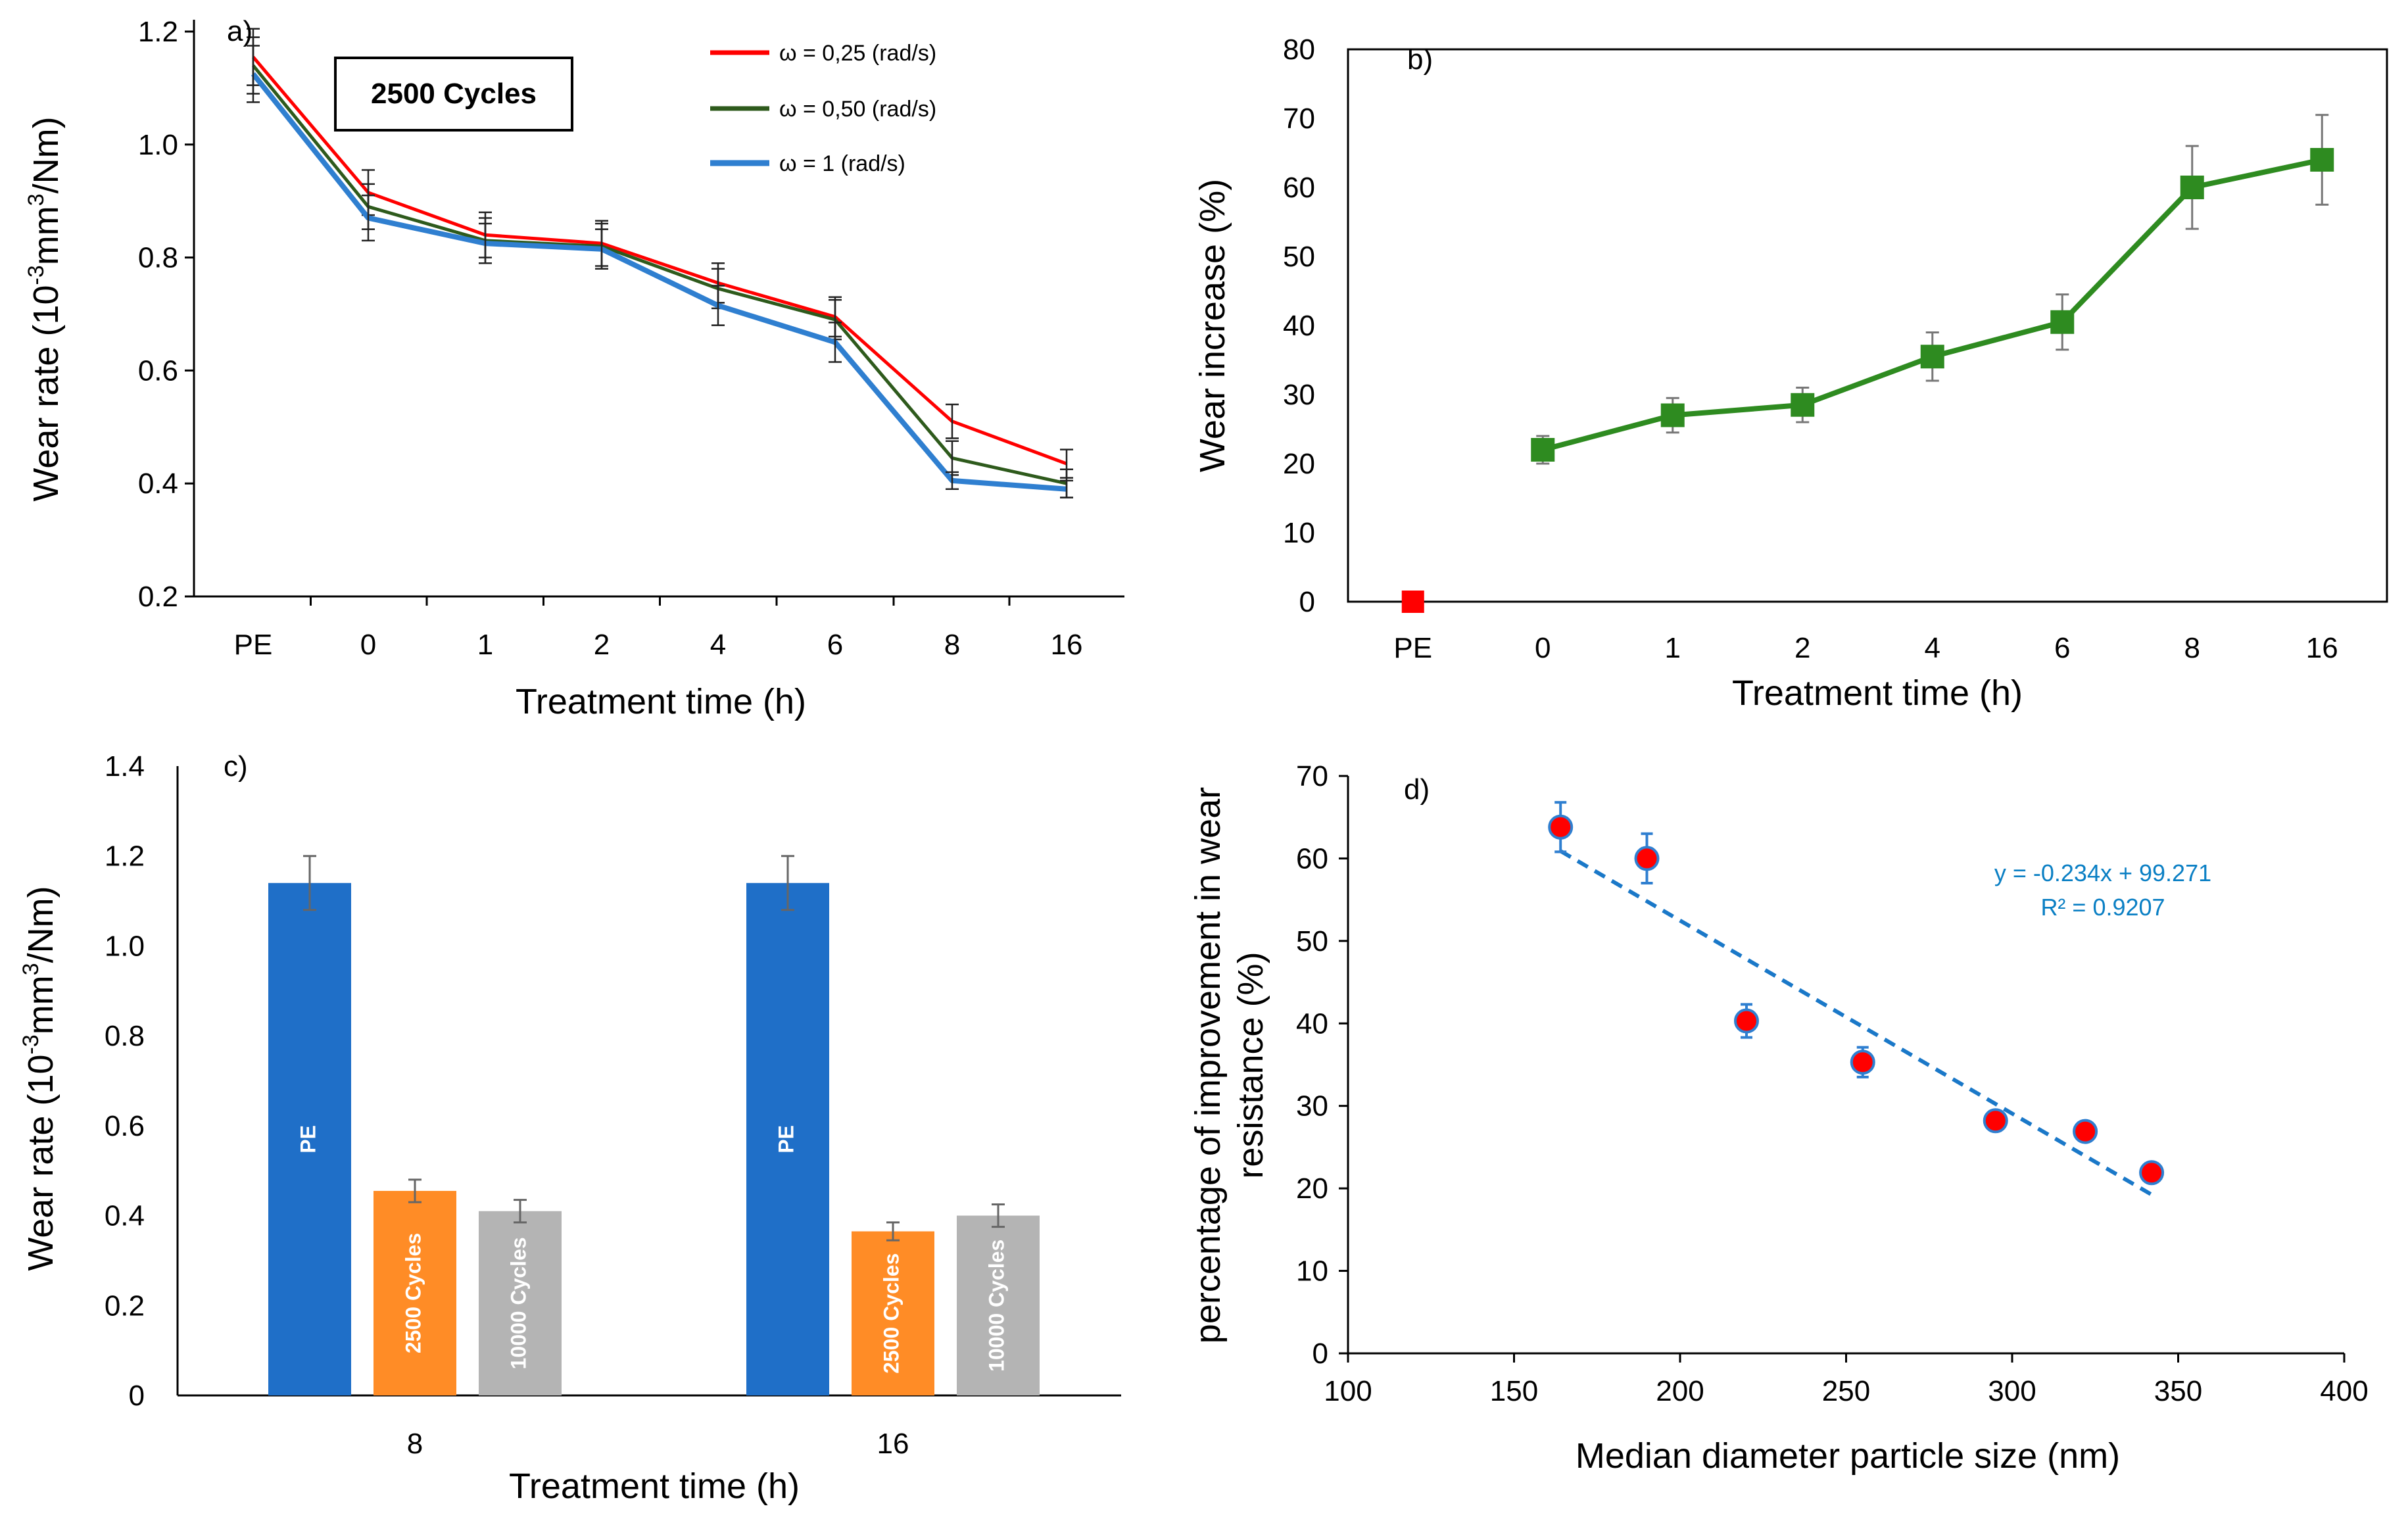  I want to click on panel-c-x-tick-label: 8, so click(415, 1444).